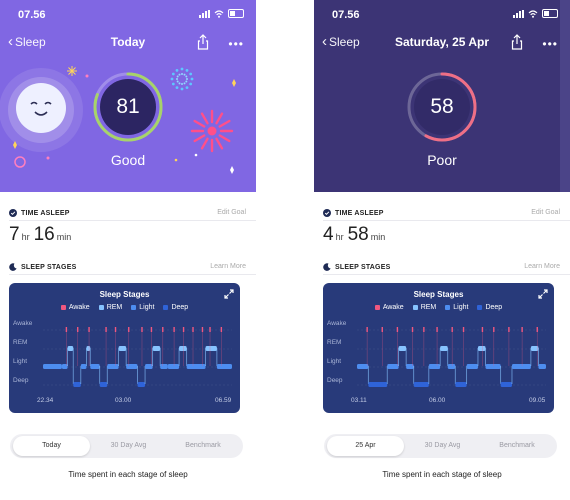 This screenshot has width=570, height=500. What do you see at coordinates (64, 237) in the screenshot?
I see `minutes-unit: min` at bounding box center [64, 237].